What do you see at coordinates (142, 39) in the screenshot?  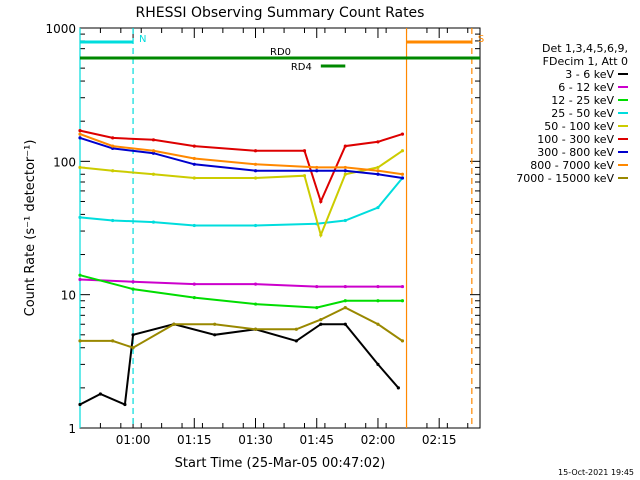 I see `night-label: N` at bounding box center [142, 39].